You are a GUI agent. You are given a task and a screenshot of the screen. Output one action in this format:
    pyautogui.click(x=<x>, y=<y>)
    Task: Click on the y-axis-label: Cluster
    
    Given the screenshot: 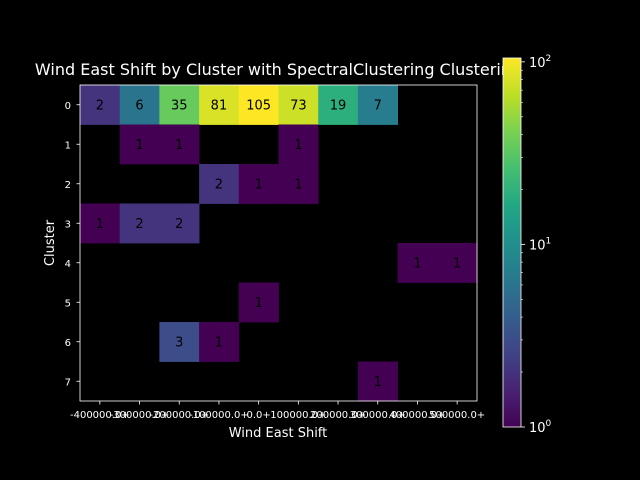 What is the action you would take?
    pyautogui.click(x=50, y=242)
    